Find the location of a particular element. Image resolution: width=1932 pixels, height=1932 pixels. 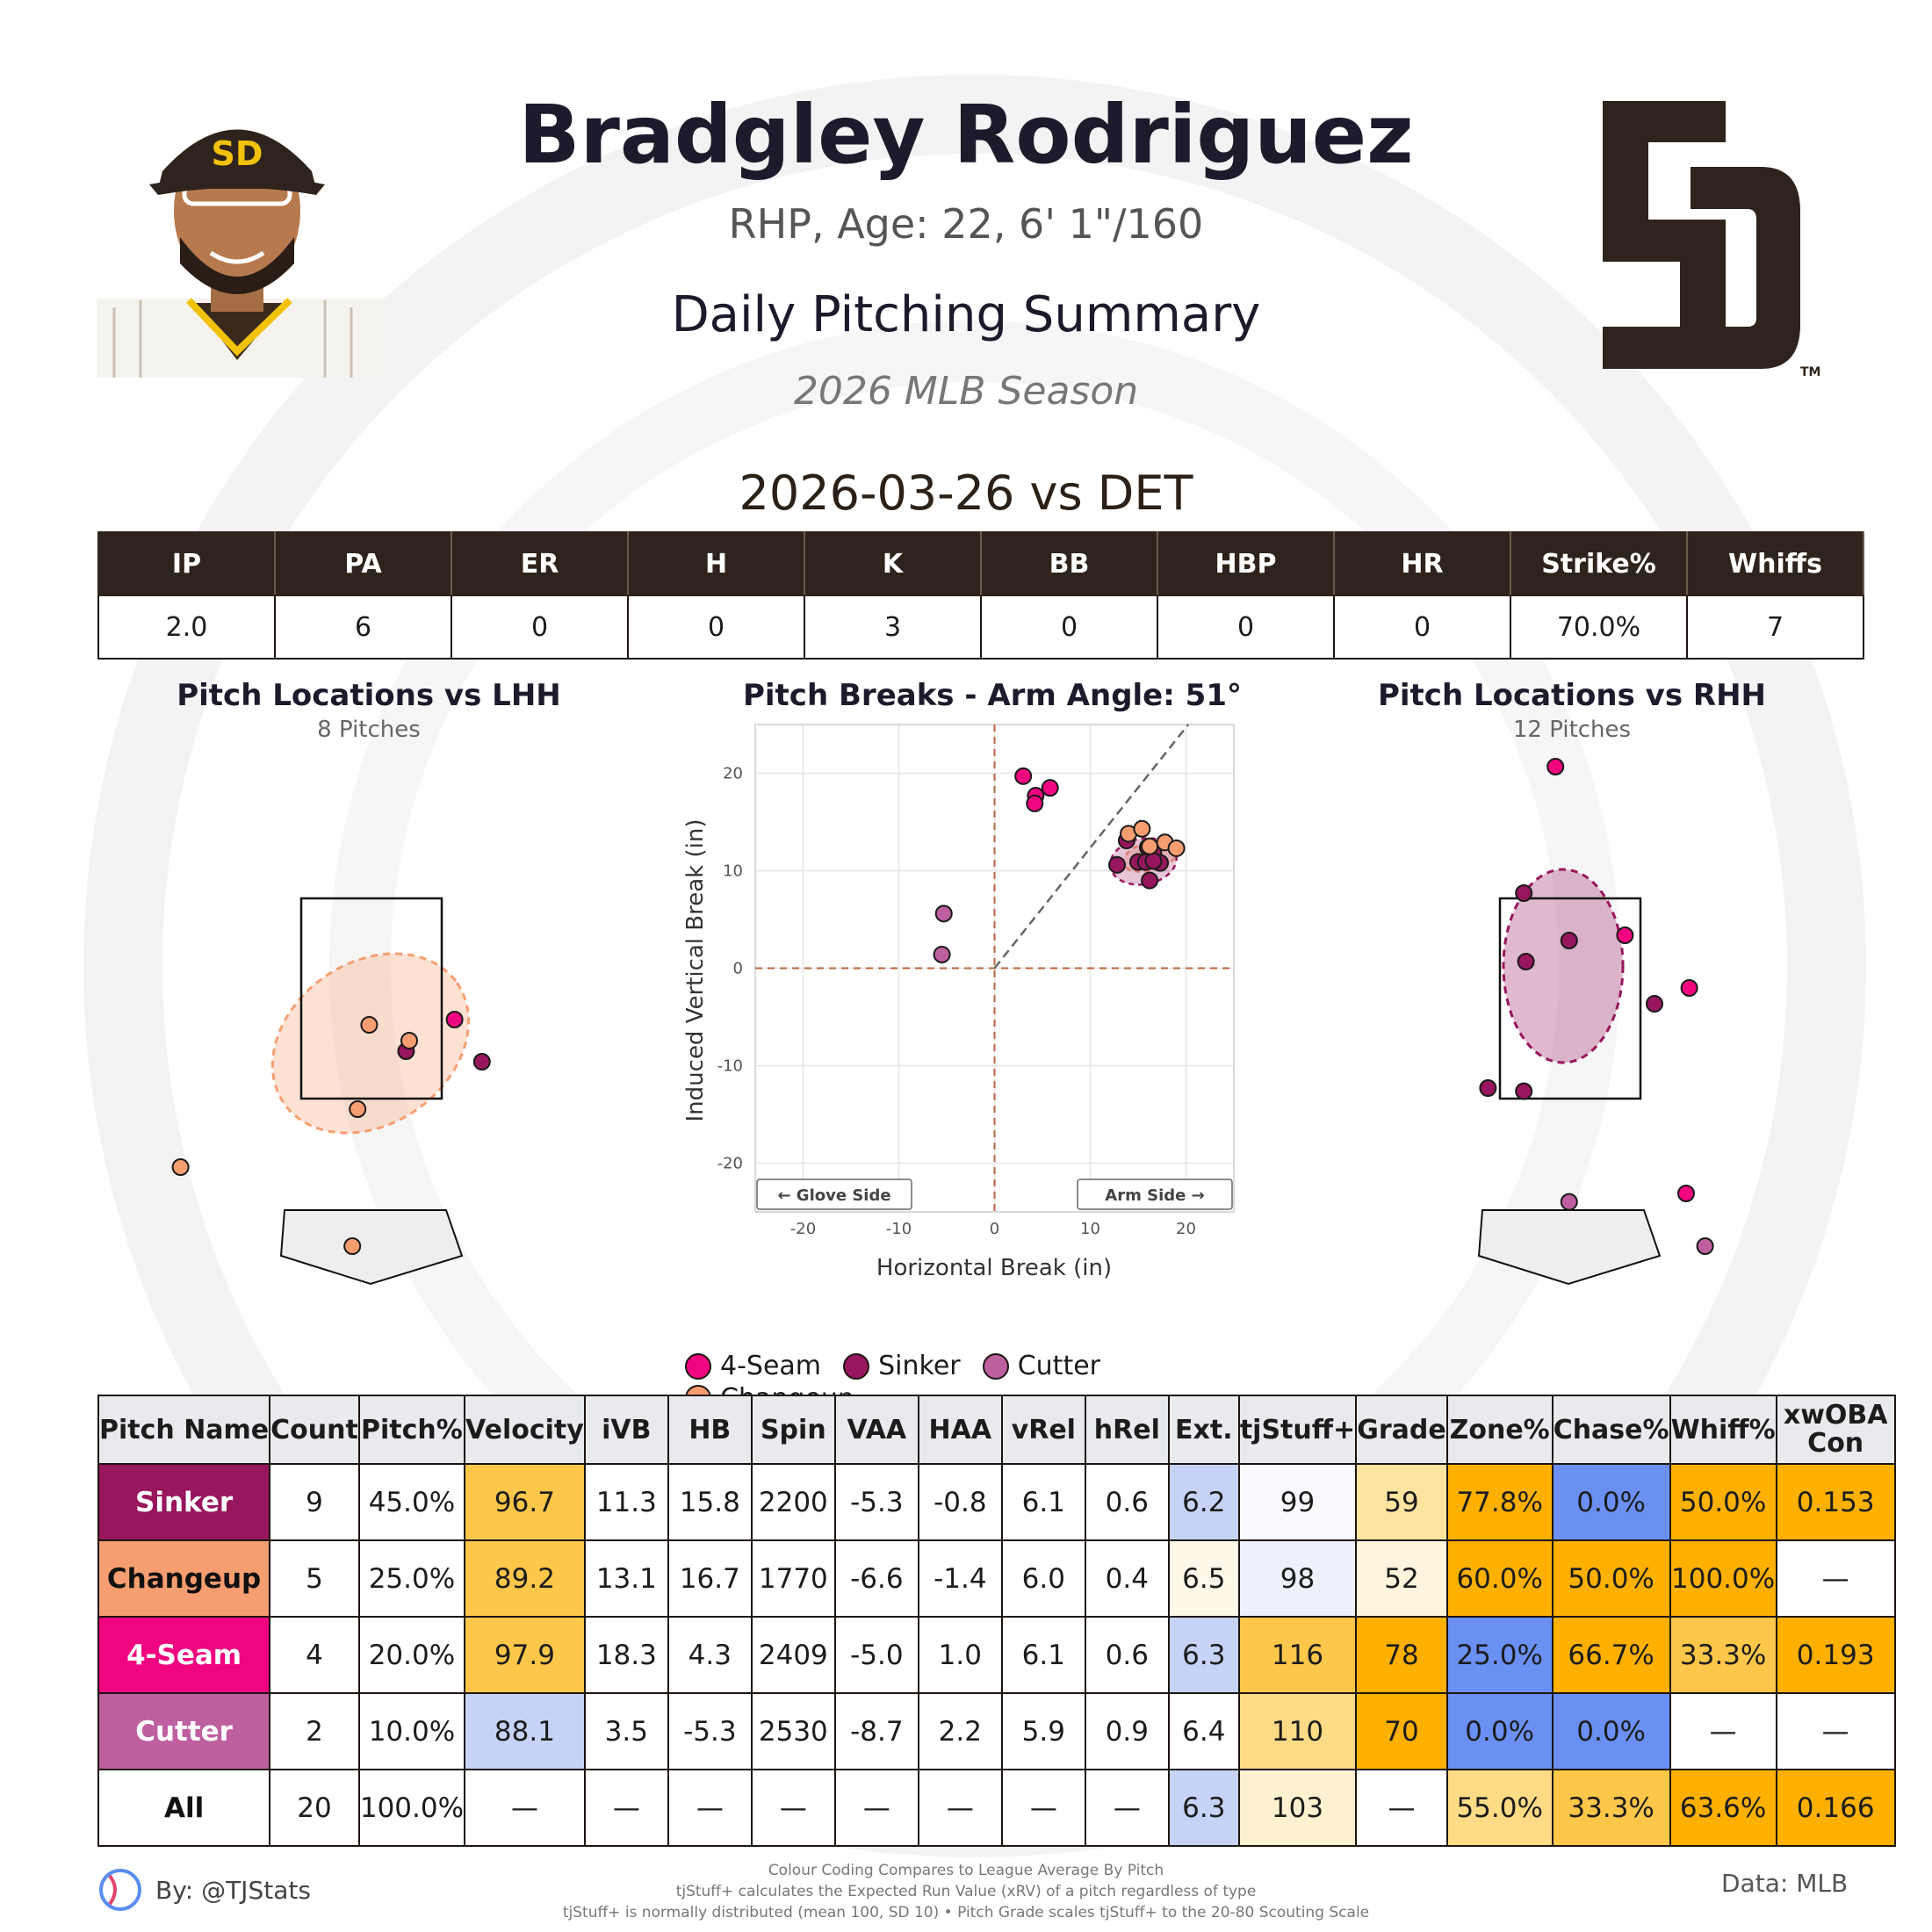

pitch-table-cell: 1770 is located at coordinates (793, 1579).